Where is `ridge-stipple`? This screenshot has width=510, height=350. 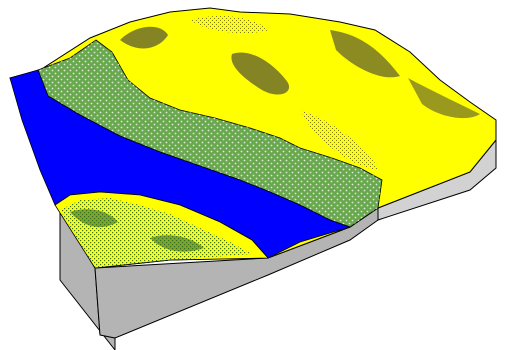 ridge-stipple is located at coordinates (340, 140).